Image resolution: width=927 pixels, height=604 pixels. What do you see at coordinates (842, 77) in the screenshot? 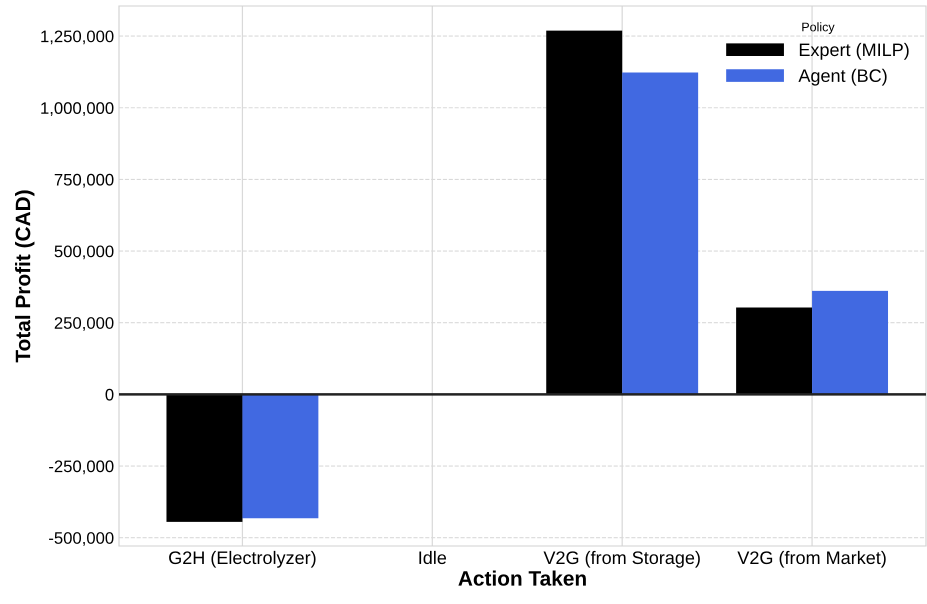
I see `legend-label: Agent (BC)` at bounding box center [842, 77].